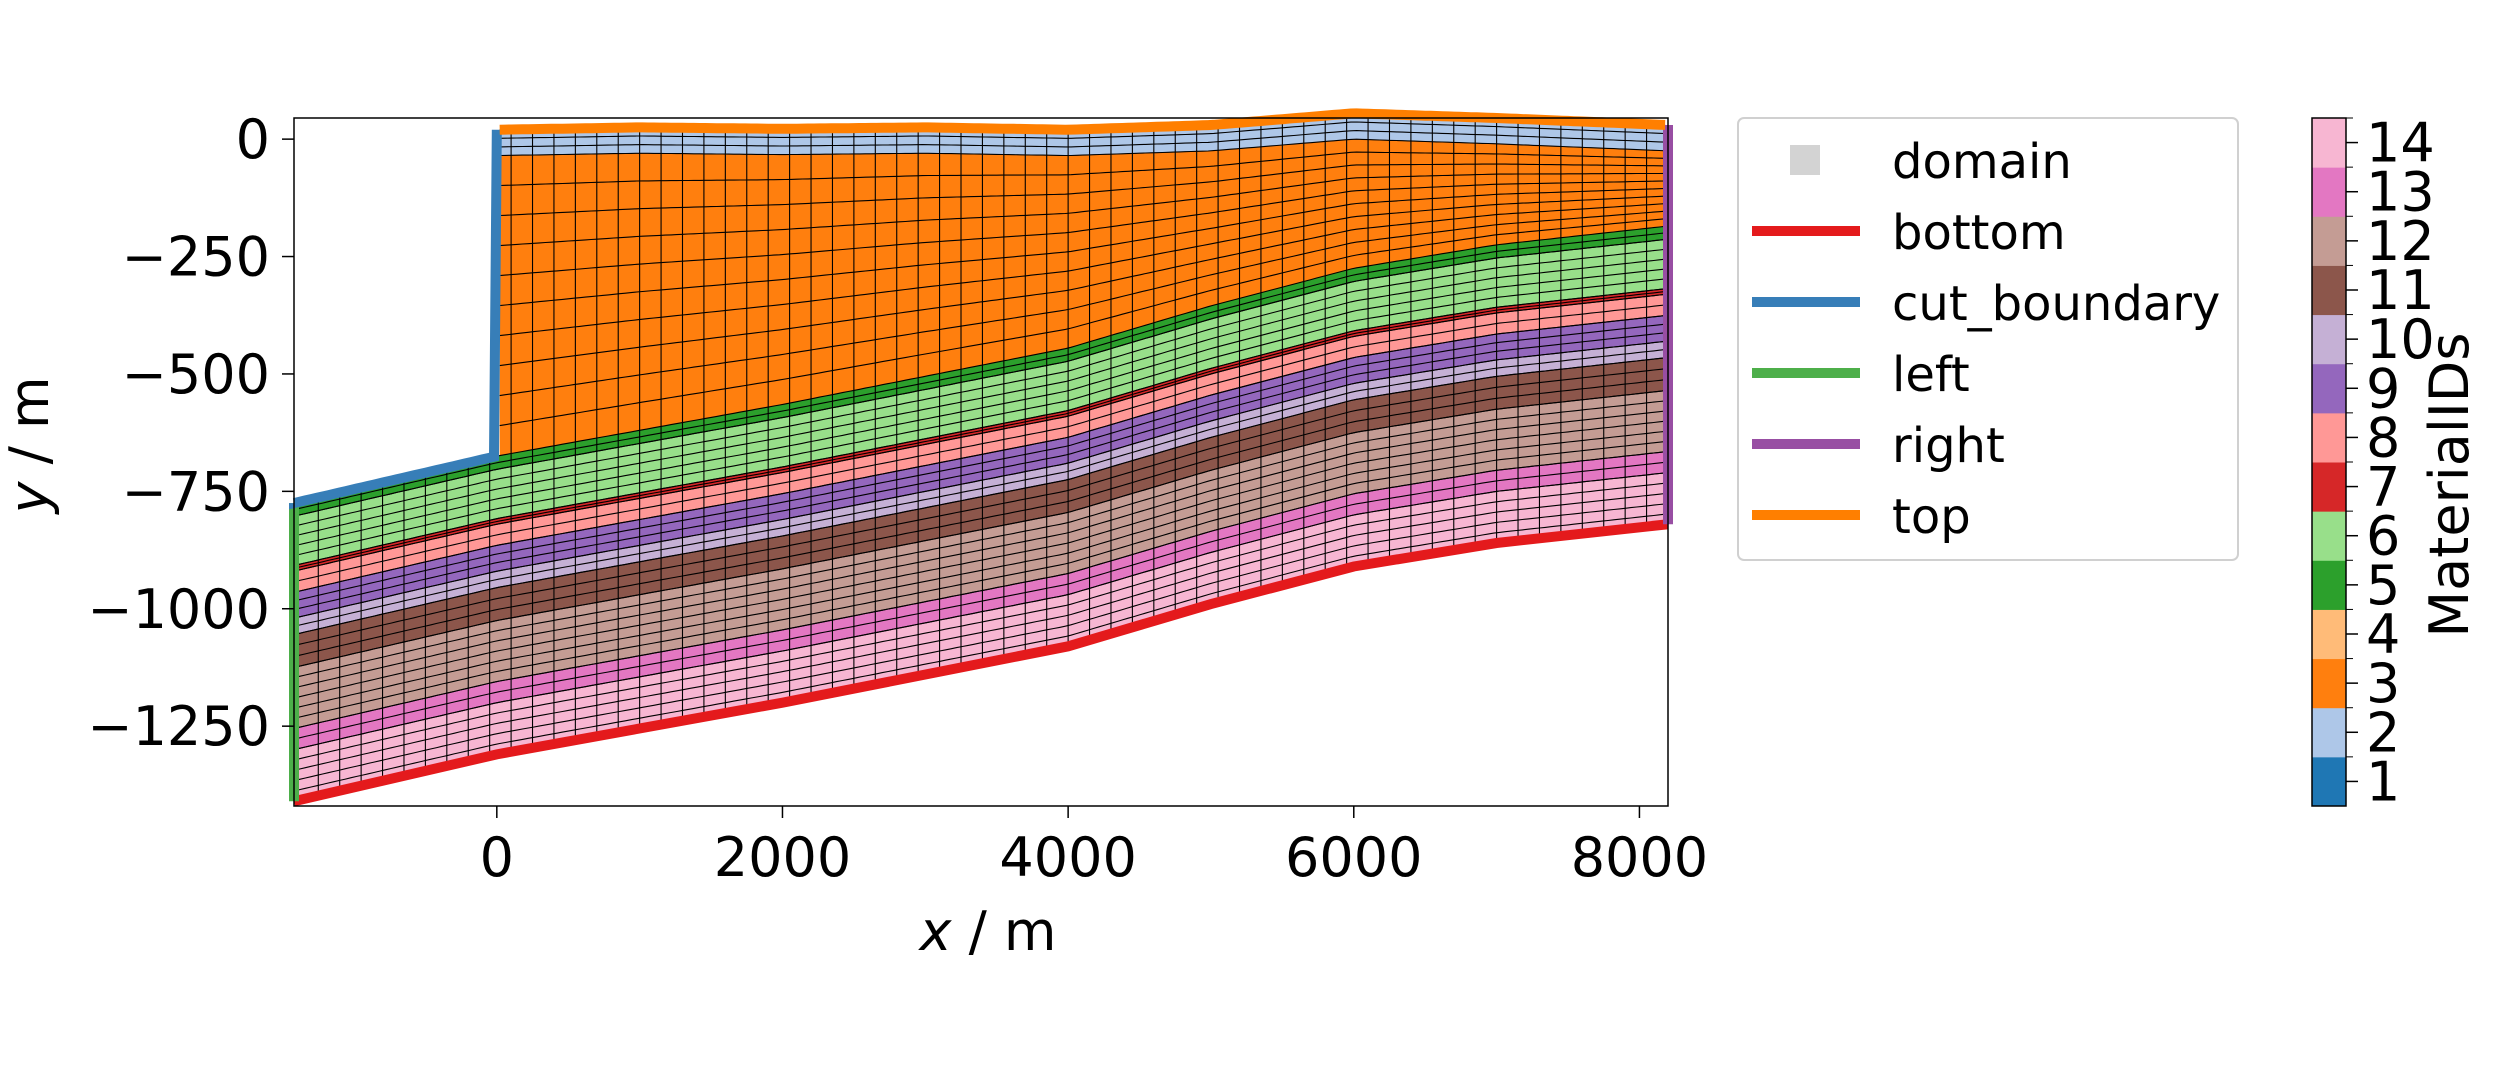  I want to click on colorbar-tick-label: 13, so click(2400, 192).